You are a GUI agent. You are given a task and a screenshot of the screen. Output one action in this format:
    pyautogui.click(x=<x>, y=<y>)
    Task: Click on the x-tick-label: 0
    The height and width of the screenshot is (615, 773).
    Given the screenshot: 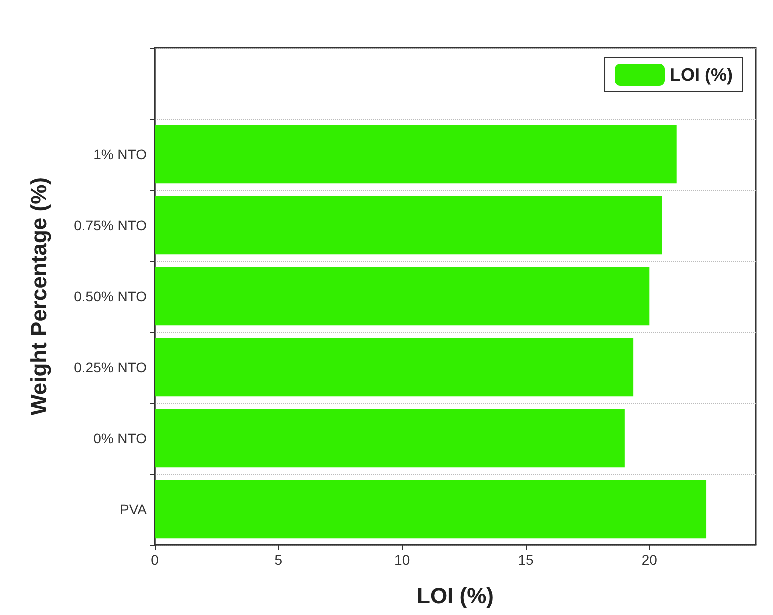 What is the action you would take?
    pyautogui.click(x=155, y=560)
    